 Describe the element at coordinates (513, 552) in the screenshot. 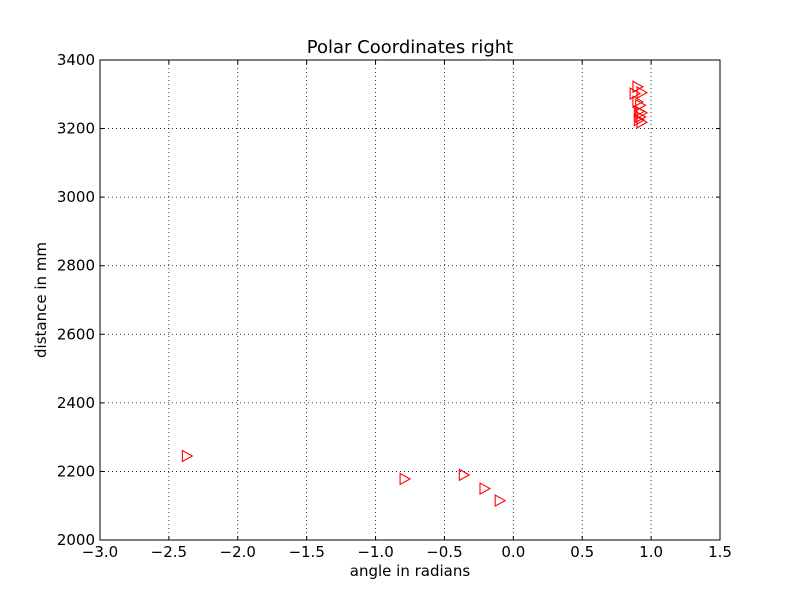

I see `x-tick-label: 0.0` at that location.